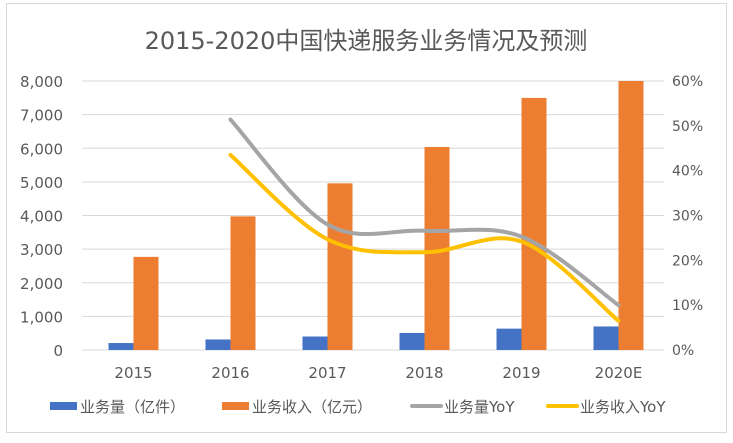 The width and height of the screenshot is (733, 443). Describe the element at coordinates (58, 351) in the screenshot. I see `y-left-tick-label: 0` at that location.